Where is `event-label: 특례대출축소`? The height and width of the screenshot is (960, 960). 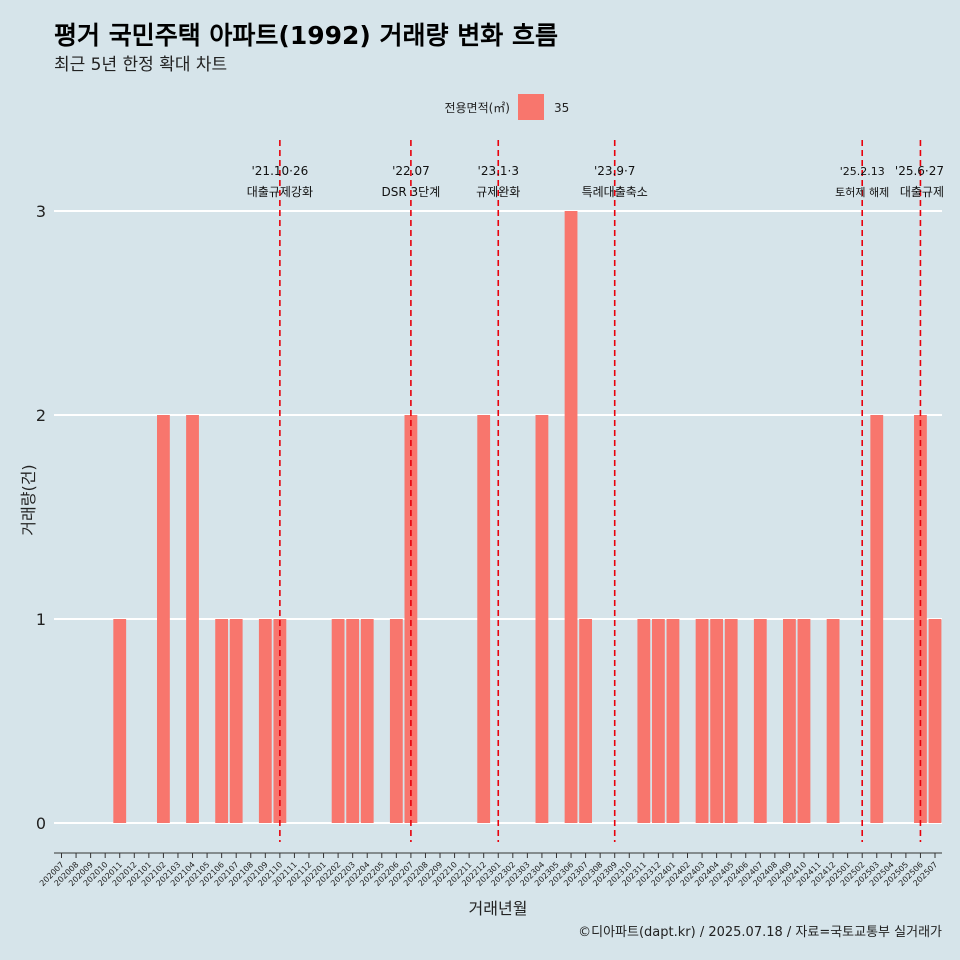
event-label: 특례대출축소 is located at coordinates (615, 192).